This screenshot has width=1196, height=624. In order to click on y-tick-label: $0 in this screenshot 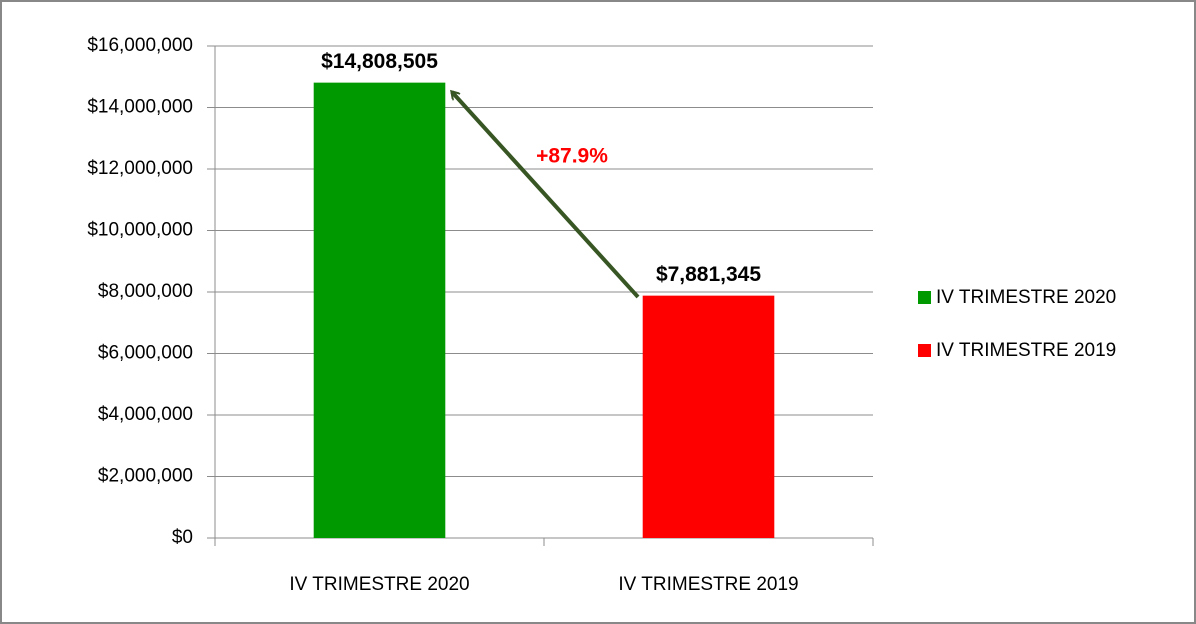, I will do `click(182, 537)`.